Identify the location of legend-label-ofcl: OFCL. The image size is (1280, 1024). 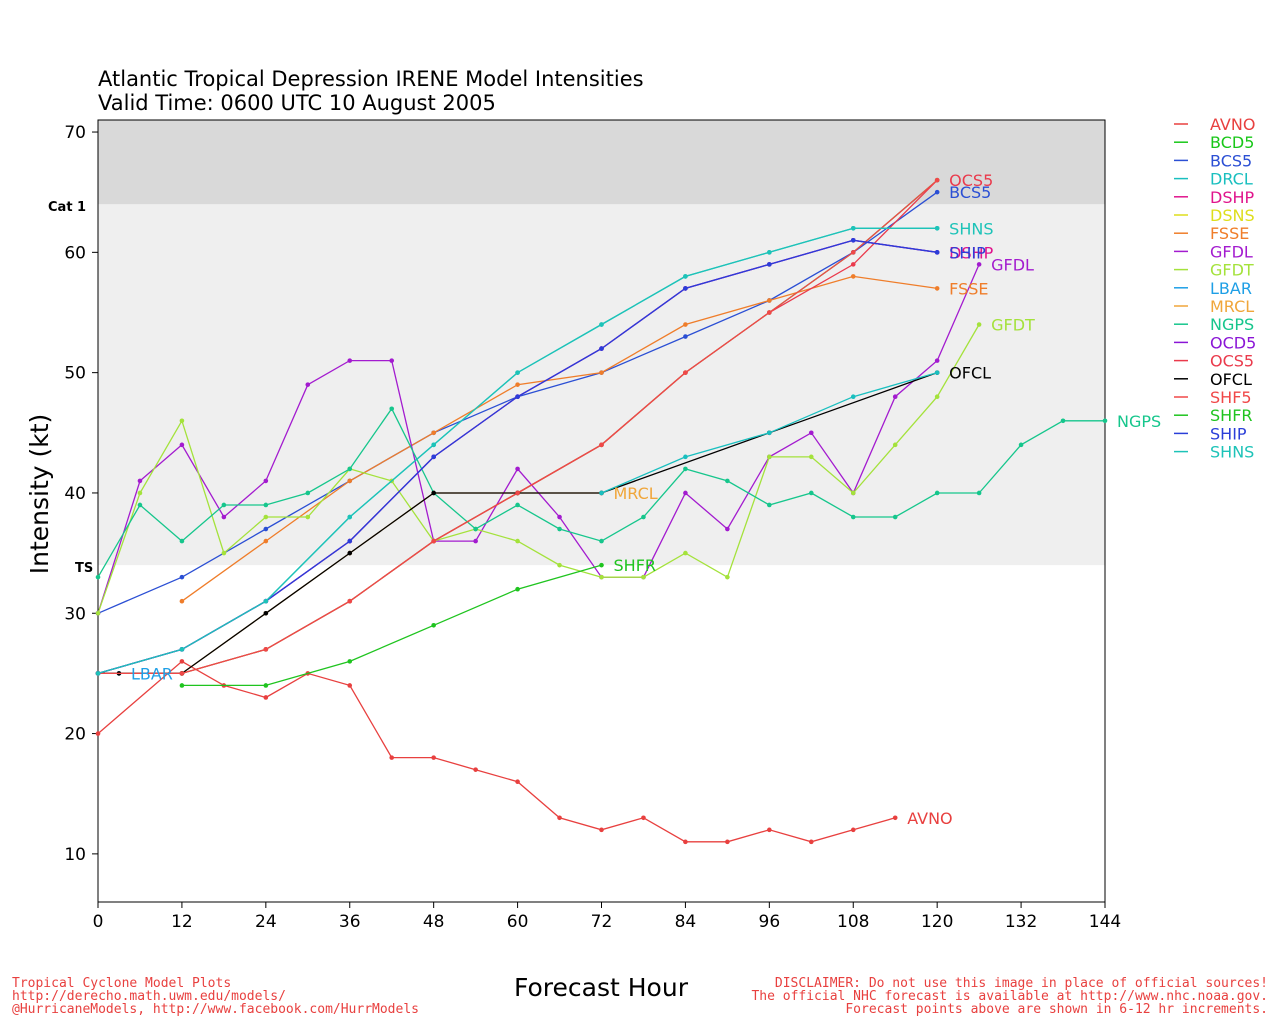
(1231, 379).